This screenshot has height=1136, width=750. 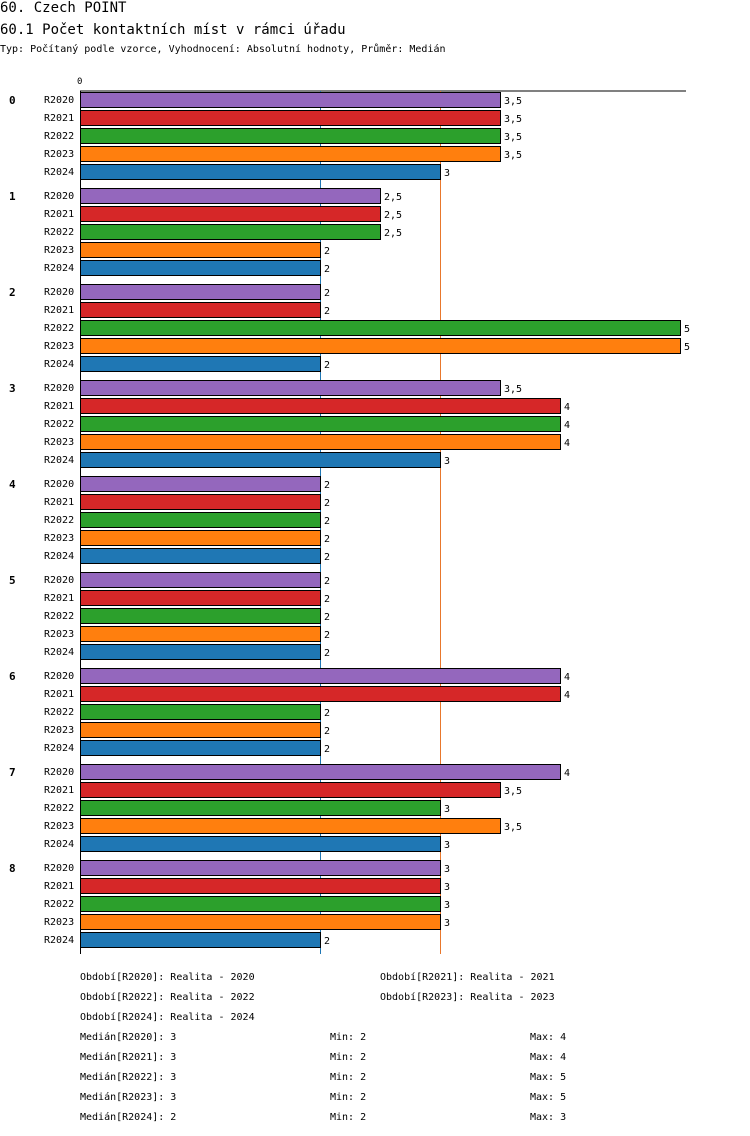 What do you see at coordinates (548, 1117) in the screenshot?
I see `stat-max-r2024: Max: 3` at bounding box center [548, 1117].